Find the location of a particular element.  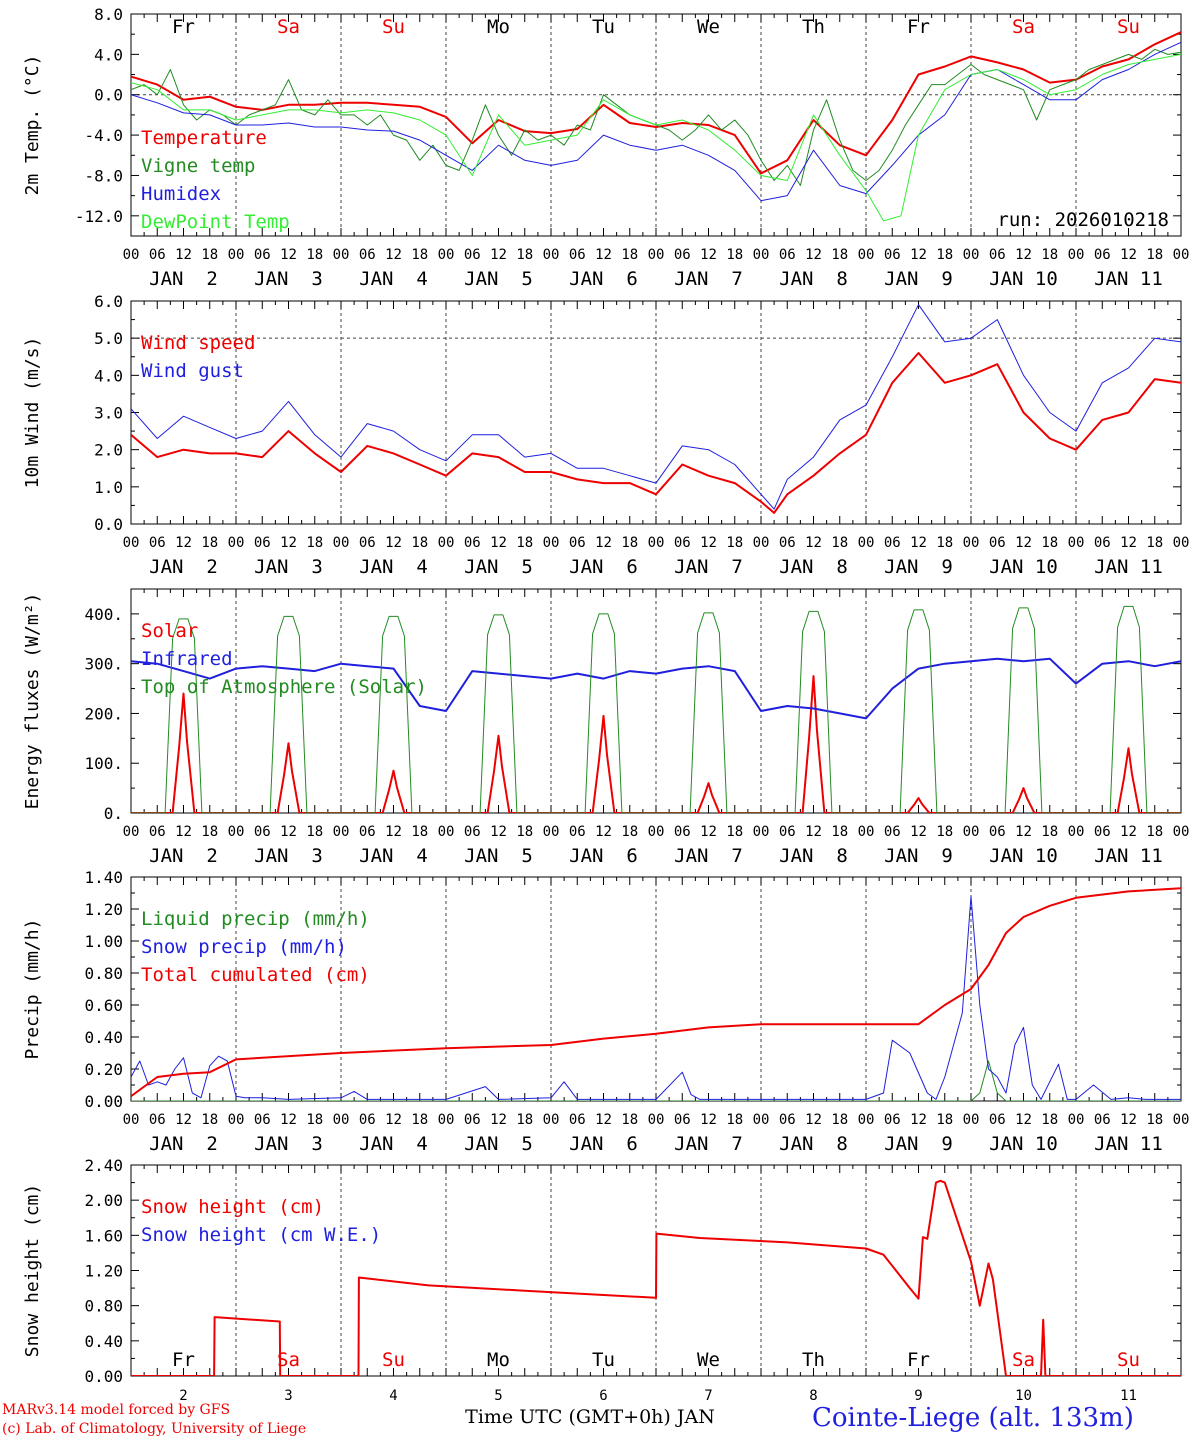

x-date-label: JAN 9 is located at coordinates (918, 567).